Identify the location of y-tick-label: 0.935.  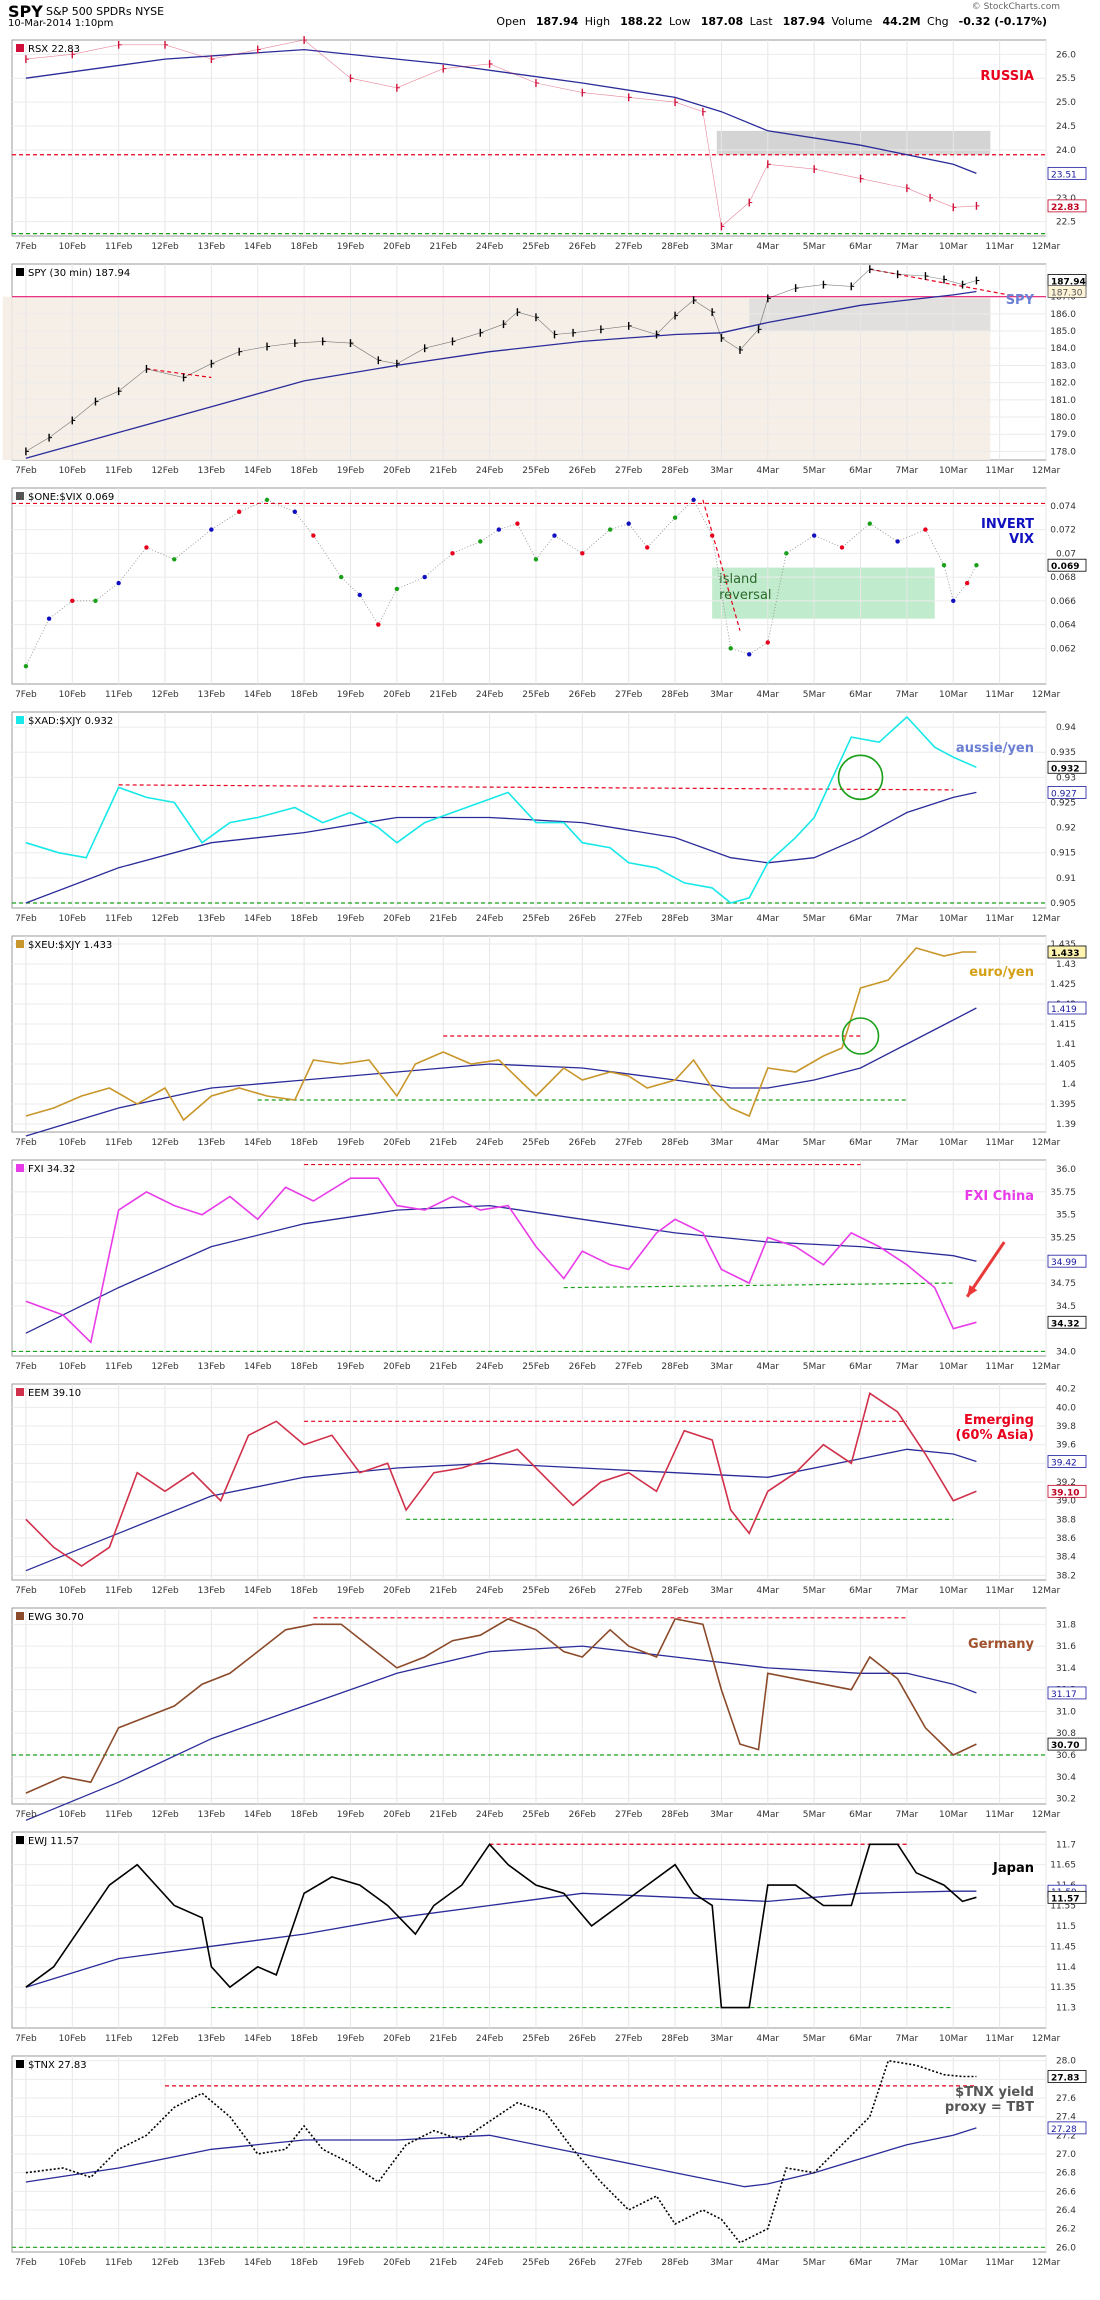
(1063, 753).